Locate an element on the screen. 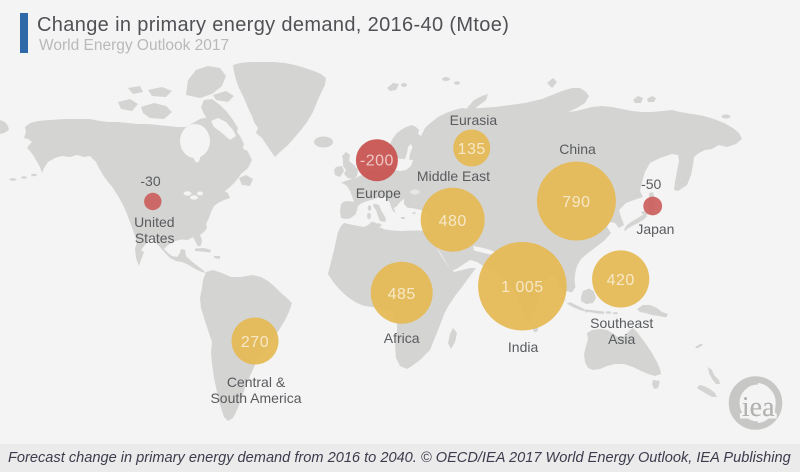 Image resolution: width=800 pixels, height=472 pixels. svg-text: Europe is located at coordinates (378, 193).